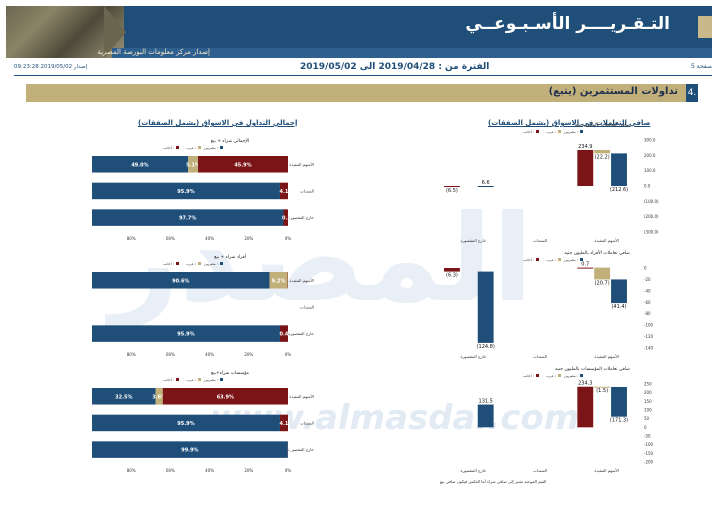  What do you see at coordinates (168, 379) in the screenshot?
I see `legend-label-s5-2: أجانب :` at bounding box center [168, 379].